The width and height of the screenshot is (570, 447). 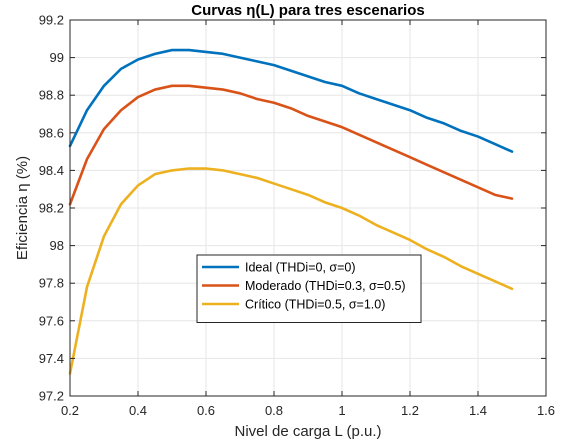 What do you see at coordinates (51, 208) in the screenshot?
I see `y-tick-label: 98.2` at bounding box center [51, 208].